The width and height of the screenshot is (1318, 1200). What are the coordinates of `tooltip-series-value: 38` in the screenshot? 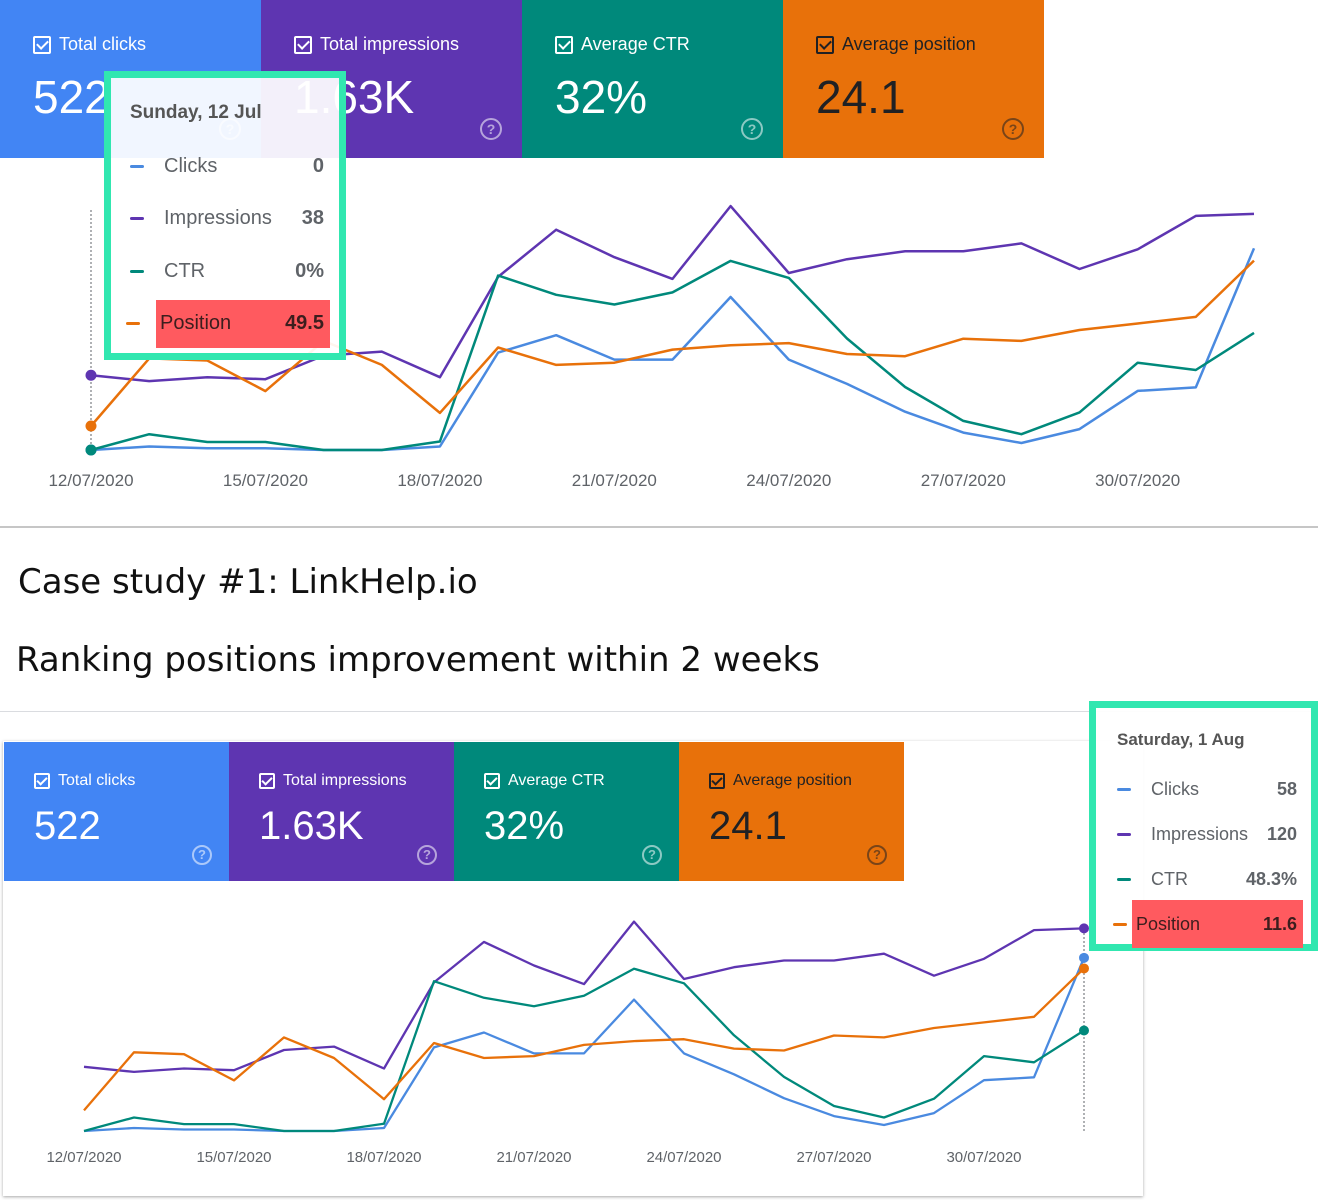 It's located at (312, 218).